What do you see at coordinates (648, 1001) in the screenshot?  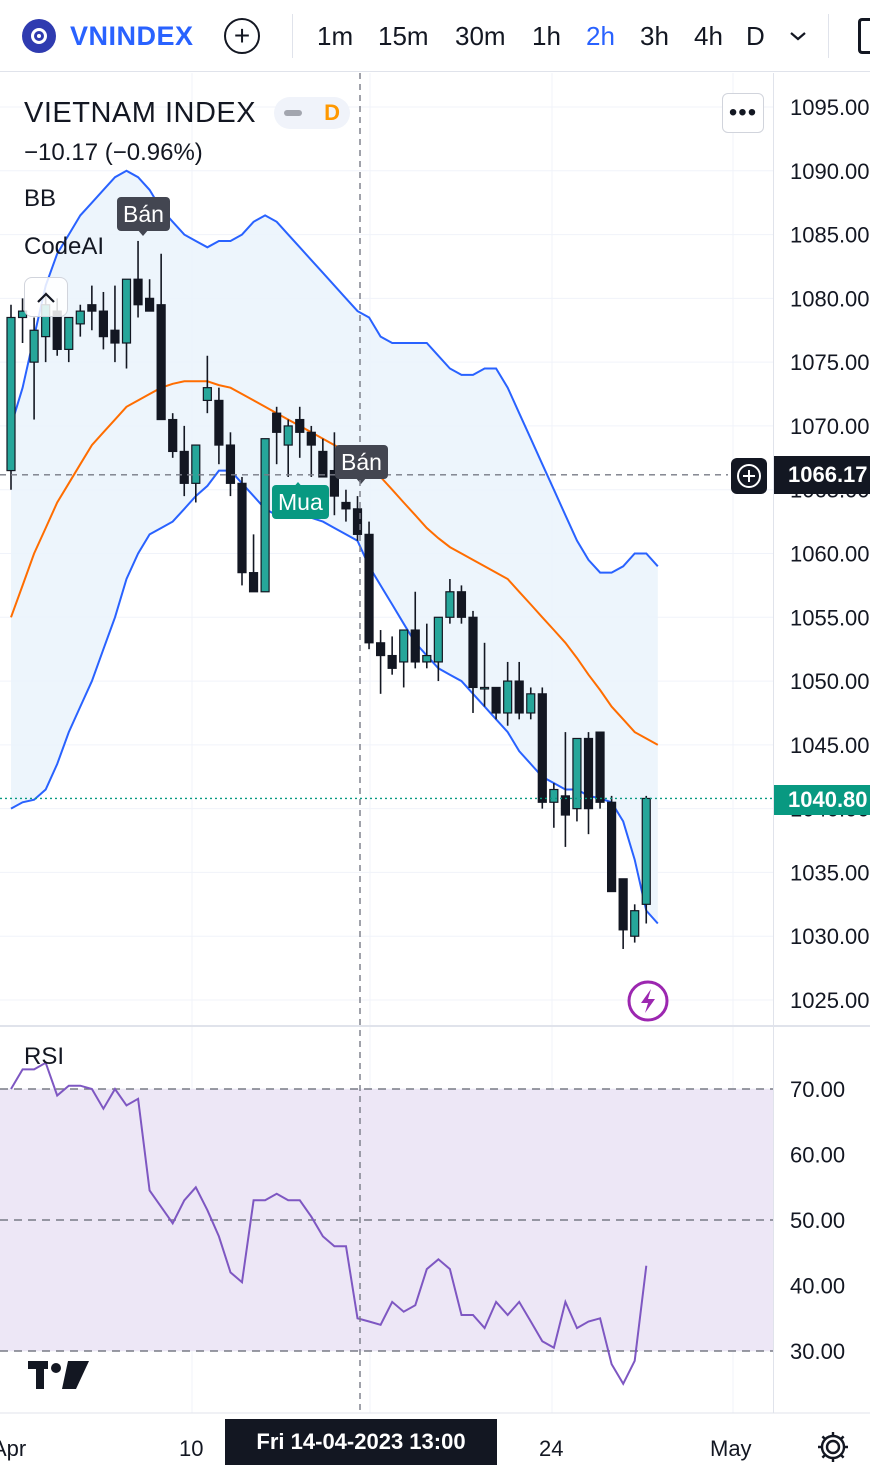 I see `lightning-icon` at bounding box center [648, 1001].